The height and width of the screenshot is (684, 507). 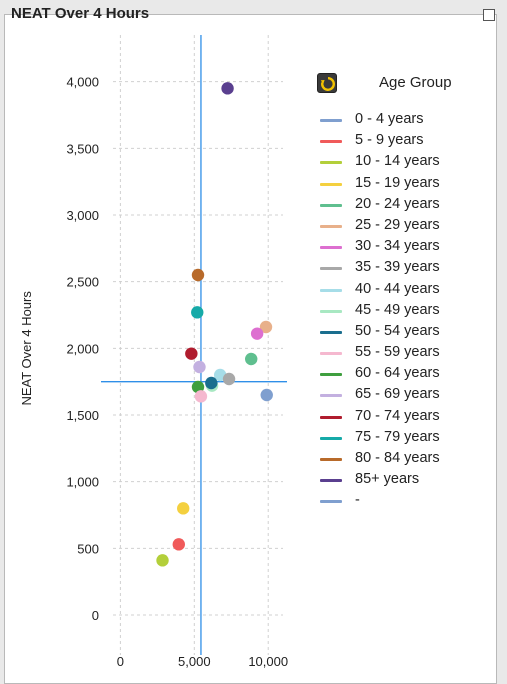 I want to click on legend-item: 35 - 39 years, so click(x=407, y=268).